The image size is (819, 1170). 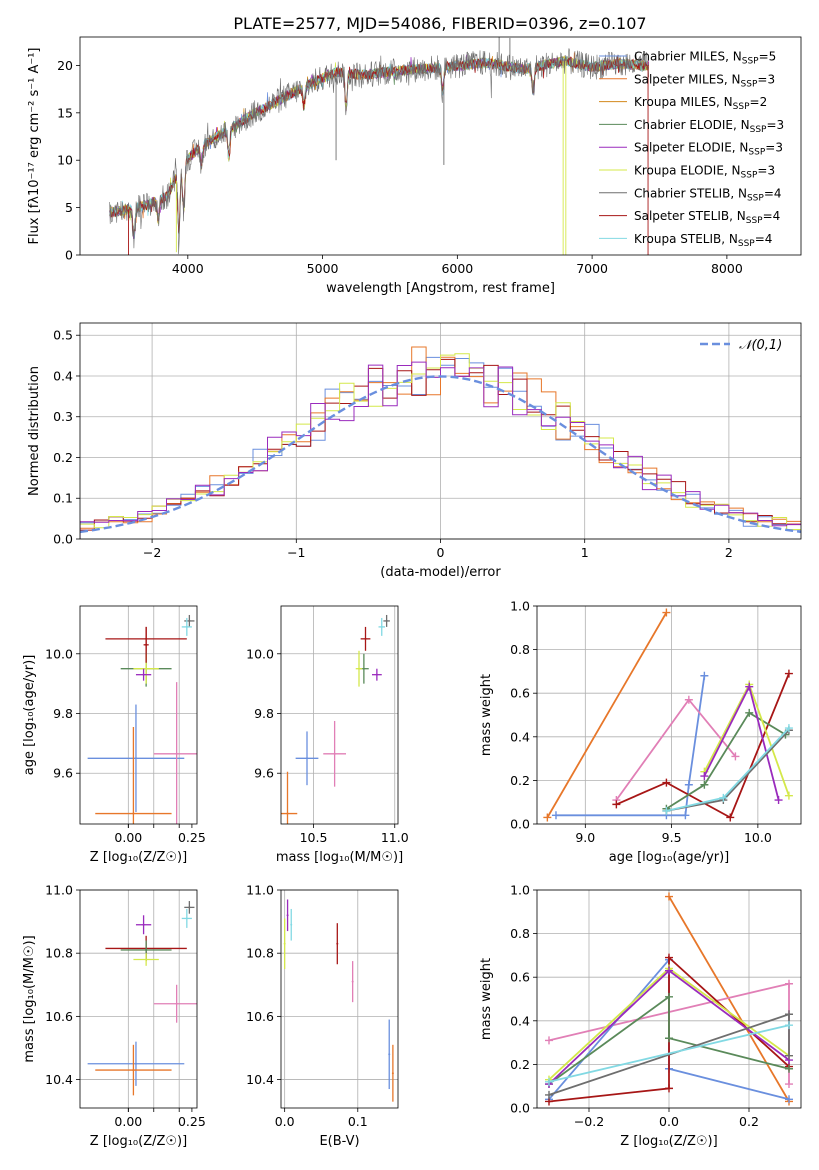 What do you see at coordinates (138, 1141) in the screenshot?
I see `x-axis-label: Z [log₁₀(Z/Z☉)]` at bounding box center [138, 1141].